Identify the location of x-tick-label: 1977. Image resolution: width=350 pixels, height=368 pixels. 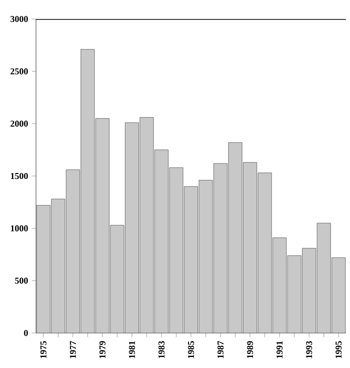
(73, 349).